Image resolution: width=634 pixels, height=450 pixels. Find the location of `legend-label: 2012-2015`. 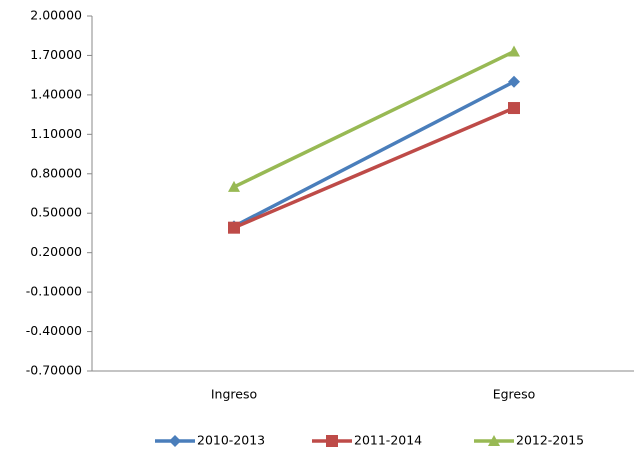

legend-label: 2012-2015 is located at coordinates (550, 440).